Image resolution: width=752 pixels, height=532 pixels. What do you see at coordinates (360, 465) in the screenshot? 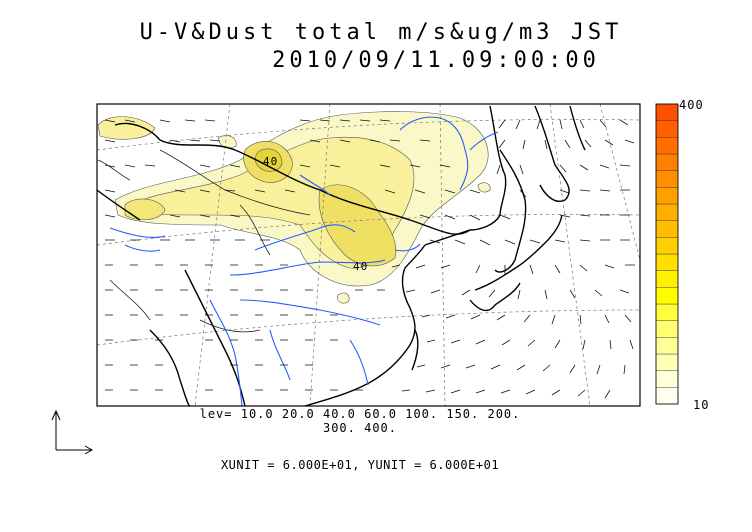
I see `vector-units: XUNIT = 6.000E+01, YUNIT = 6.000E+01` at bounding box center [360, 465].